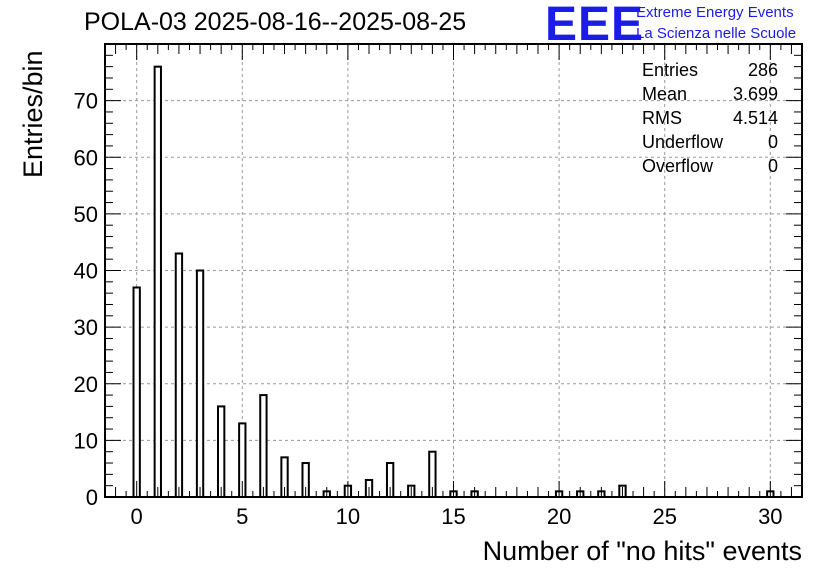 This screenshot has height=572, width=836. Describe the element at coordinates (755, 118) in the screenshot. I see `stat-value: 4.514` at that location.